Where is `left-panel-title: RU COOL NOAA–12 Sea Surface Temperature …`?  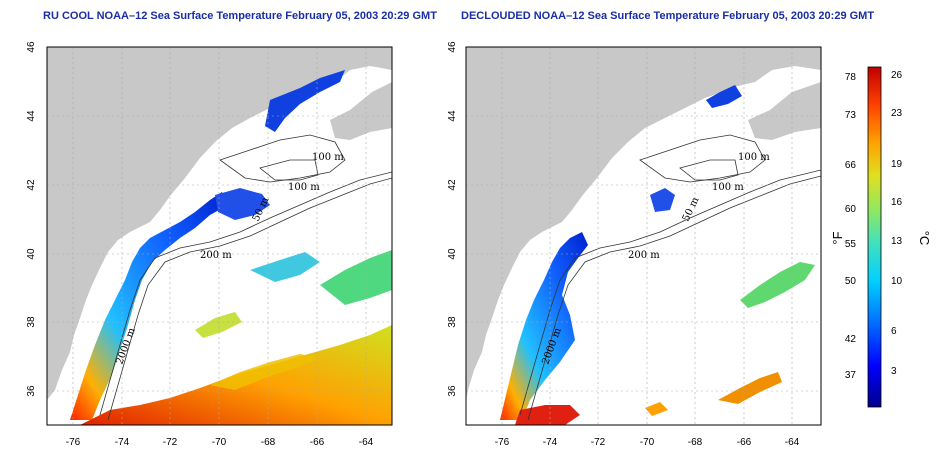 left-panel-title: RU COOL NOAA–12 Sea Surface Temperature … is located at coordinates (240, 16).